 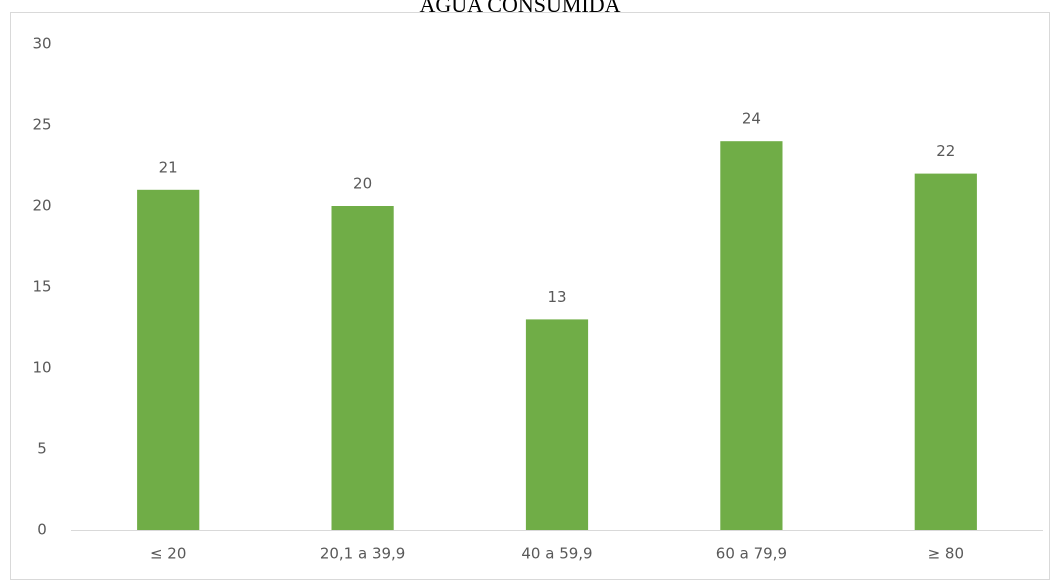 What do you see at coordinates (42, 530) in the screenshot?
I see `y-tick-label: 0` at bounding box center [42, 530].